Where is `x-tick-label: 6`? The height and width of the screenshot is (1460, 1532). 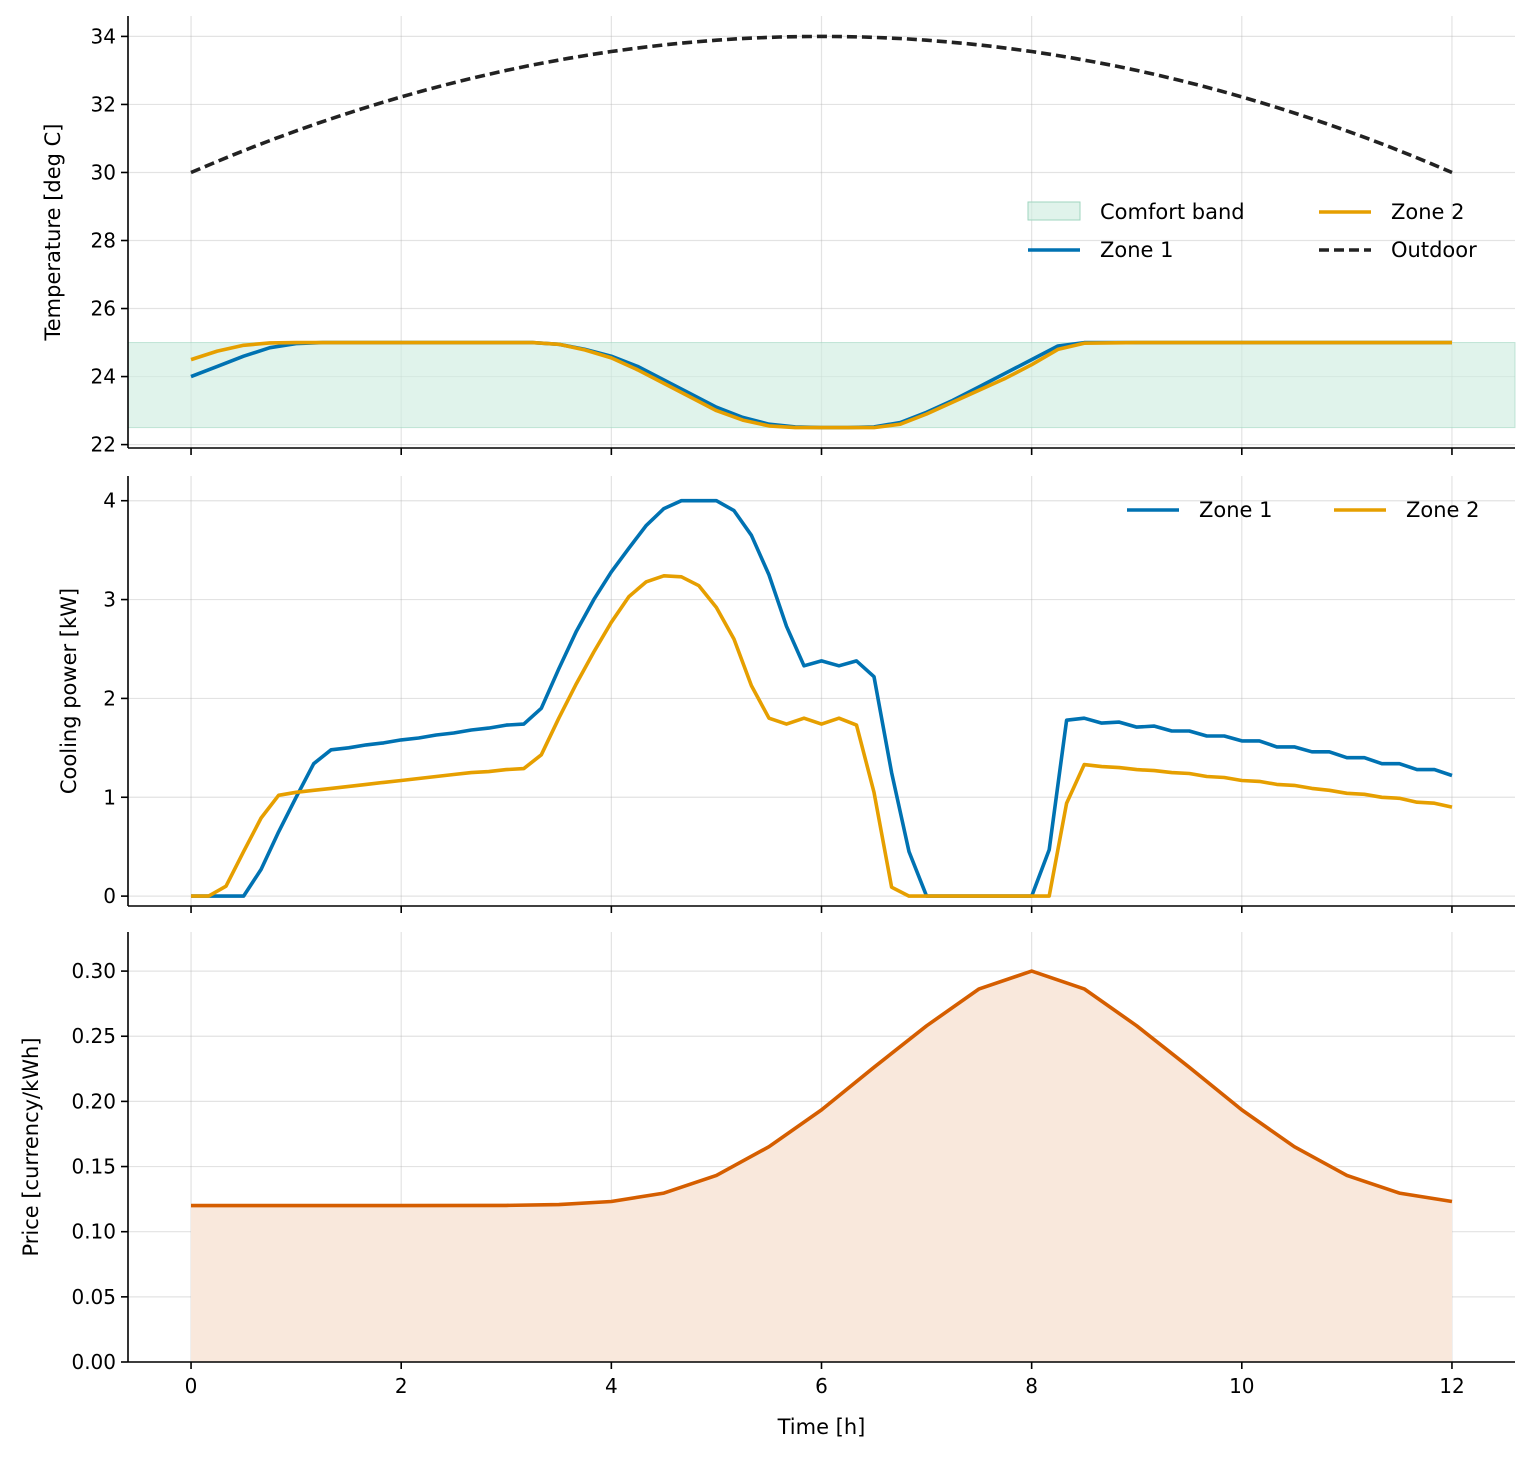 x-tick-label: 6 is located at coordinates (821, 1386).